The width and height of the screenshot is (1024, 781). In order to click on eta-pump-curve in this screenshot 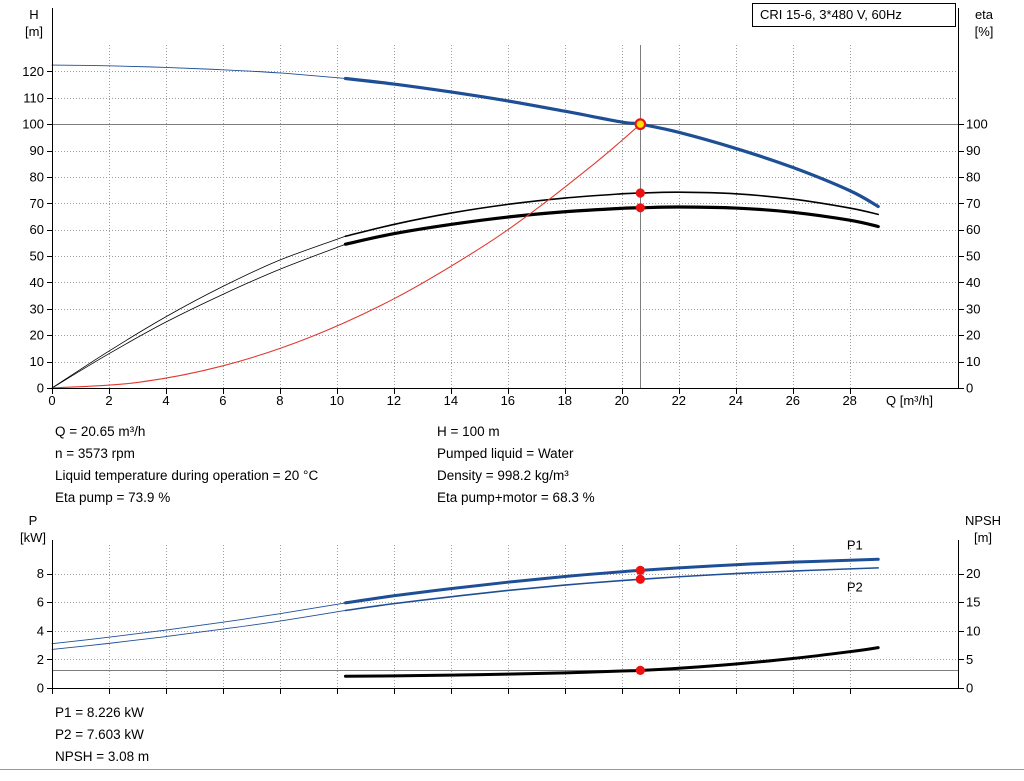, I will do `click(612, 214)`.